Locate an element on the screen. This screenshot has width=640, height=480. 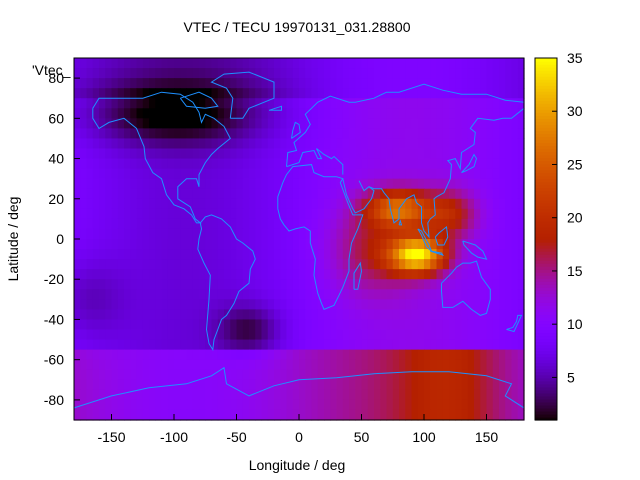
chart-title: VTEC / TECU 19970131_031.28800 is located at coordinates (296, 27).